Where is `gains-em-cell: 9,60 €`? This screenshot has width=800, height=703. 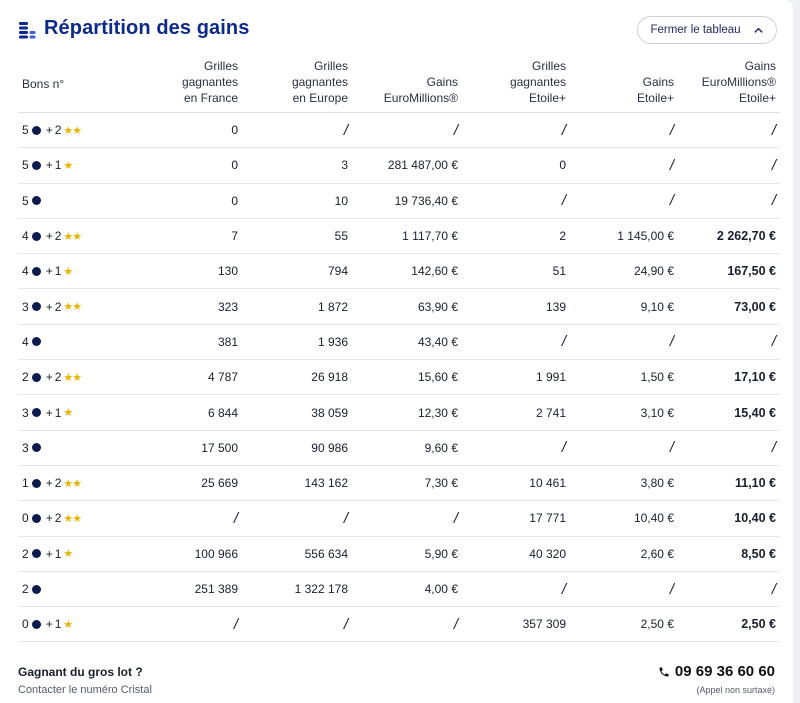 gains-em-cell: 9,60 € is located at coordinates (407, 448).